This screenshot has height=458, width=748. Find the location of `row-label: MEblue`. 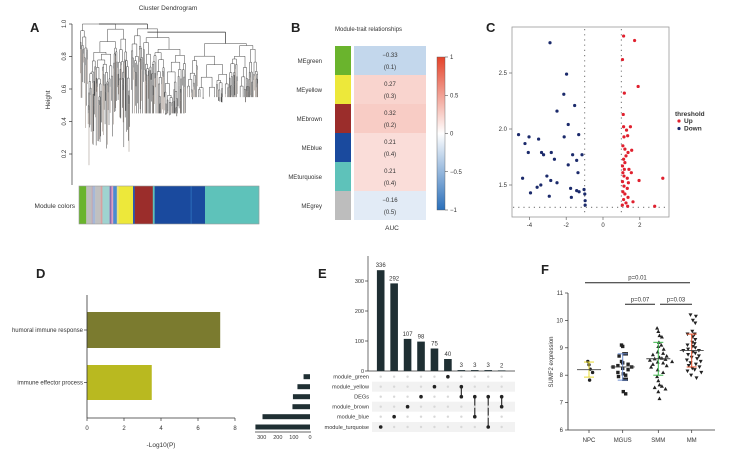

row-label: MEblue is located at coordinates (312, 149).